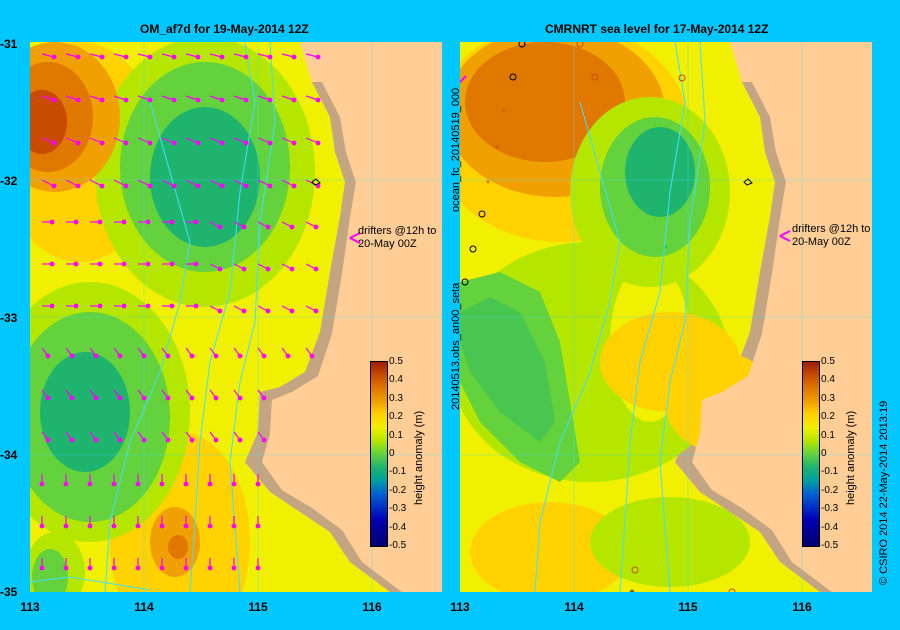  What do you see at coordinates (828, 398) in the screenshot?
I see `colorbar-tick-label: 0.3` at bounding box center [828, 398].